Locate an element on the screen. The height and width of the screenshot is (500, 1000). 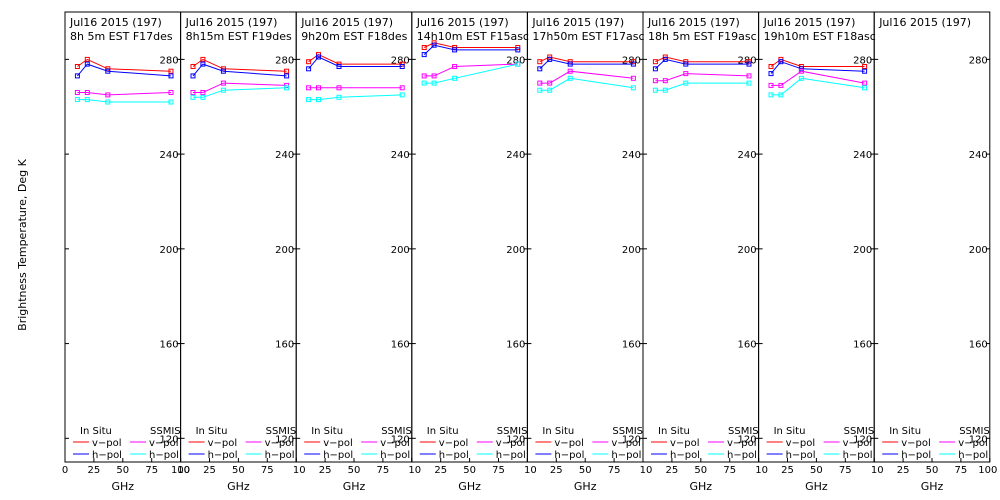
panel-title-time: 8h15m EST F19des is located at coordinates (239, 36).